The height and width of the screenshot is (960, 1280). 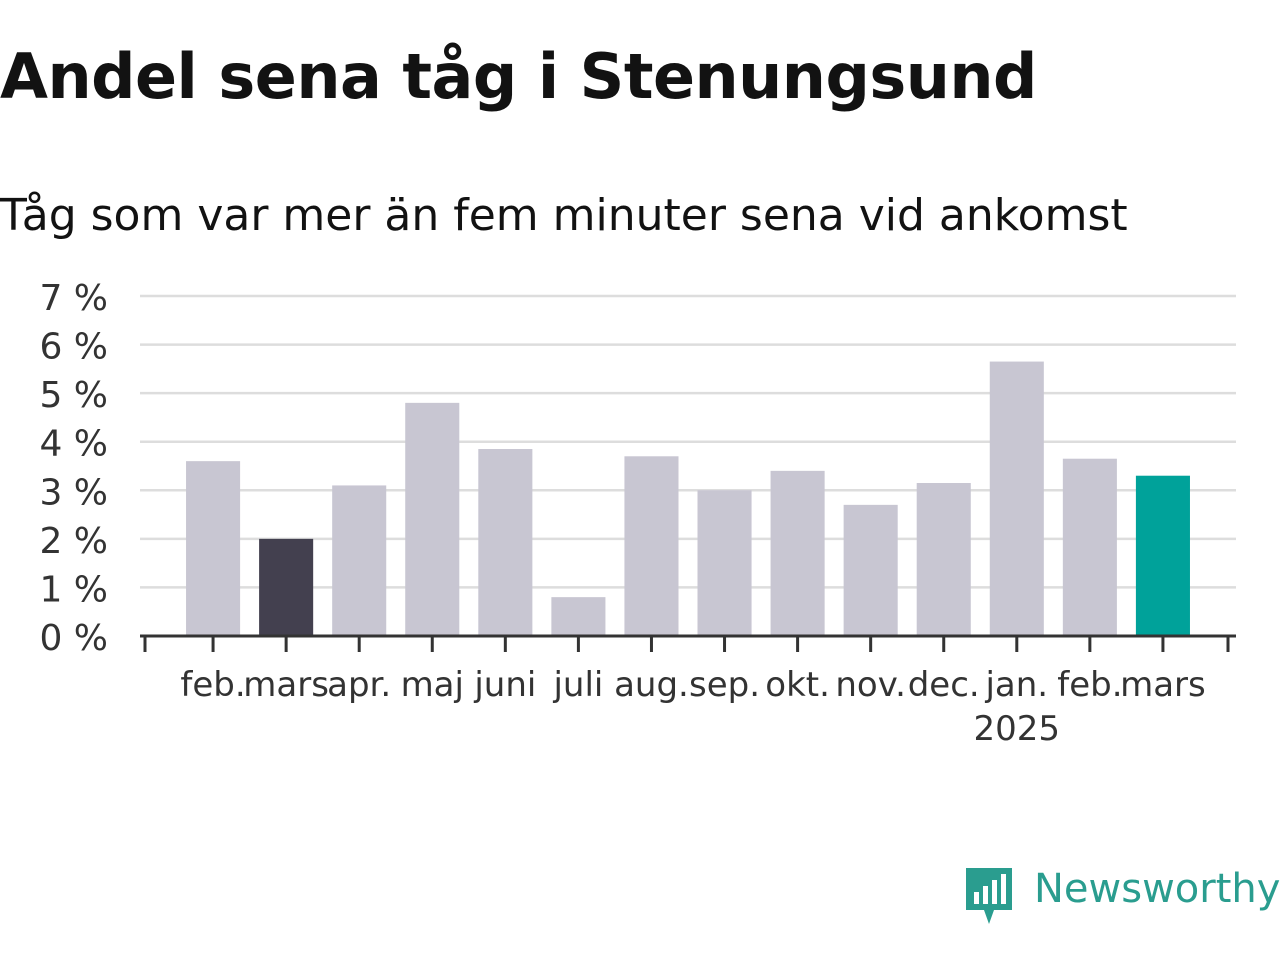 I want to click on x-tick-label: jan., so click(x=1016, y=685).